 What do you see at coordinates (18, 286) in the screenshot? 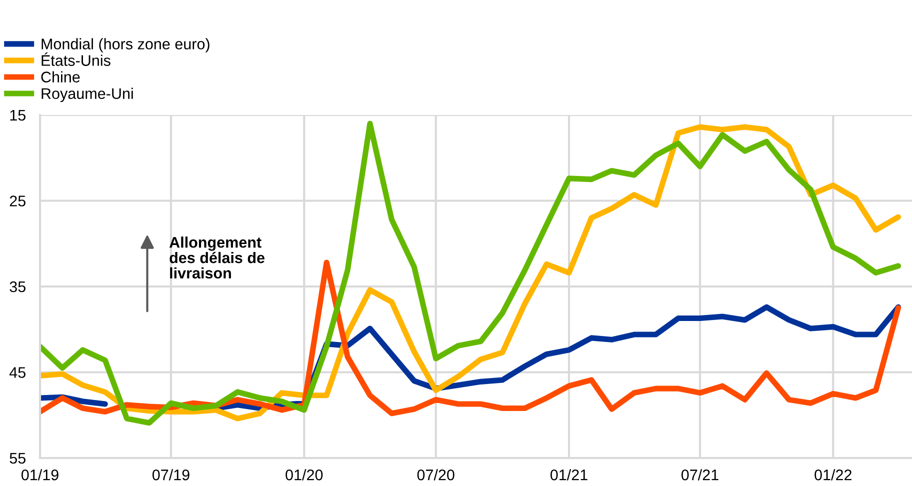
I see `y-tick-label: 35` at bounding box center [18, 286].